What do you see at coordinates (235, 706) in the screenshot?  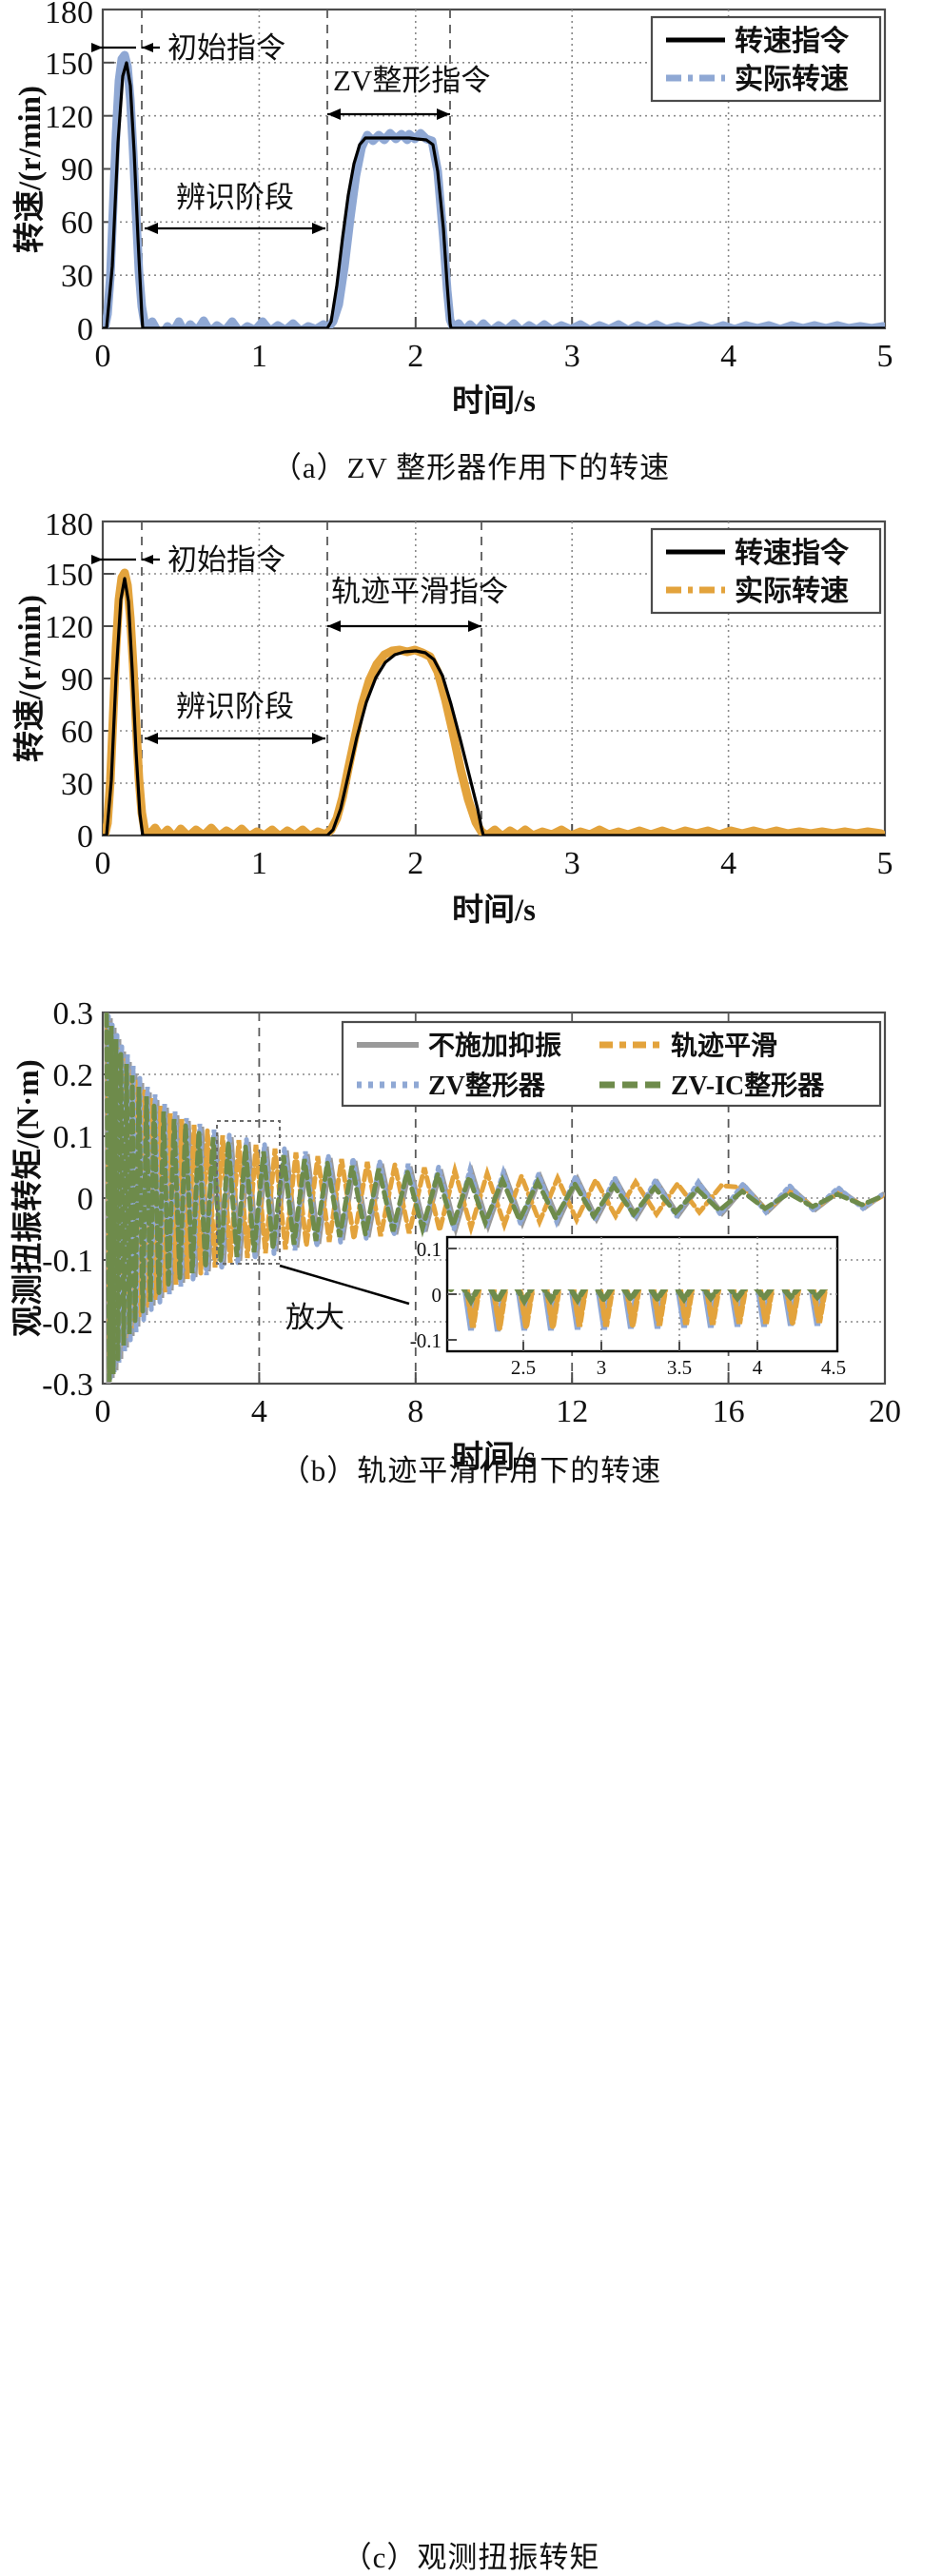 I see `annotation-label-identification-b: 辨识阶段` at bounding box center [235, 706].